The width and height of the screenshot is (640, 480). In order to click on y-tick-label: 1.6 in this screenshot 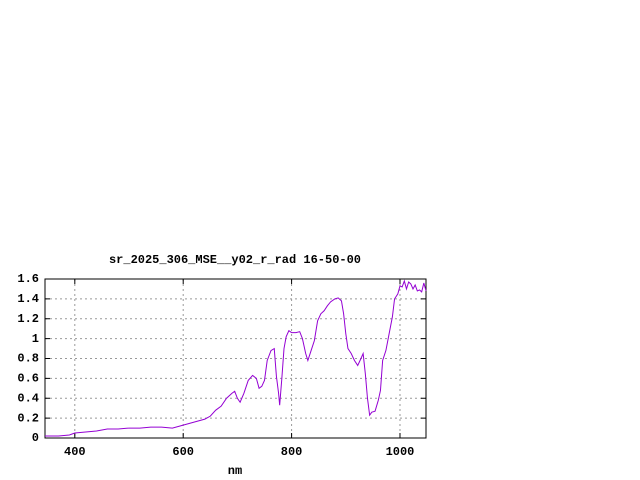, I will do `click(28, 279)`.